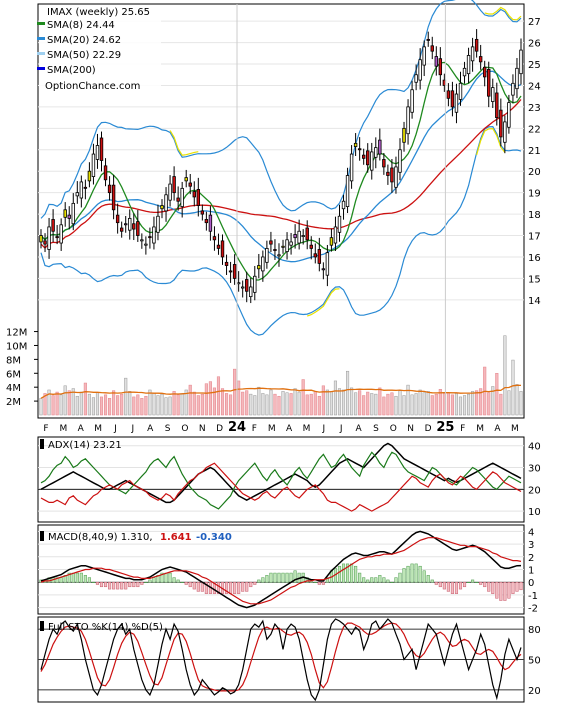 The height and width of the screenshot is (706, 566). I want to click on indicator-tick-label: 50, so click(534, 661).